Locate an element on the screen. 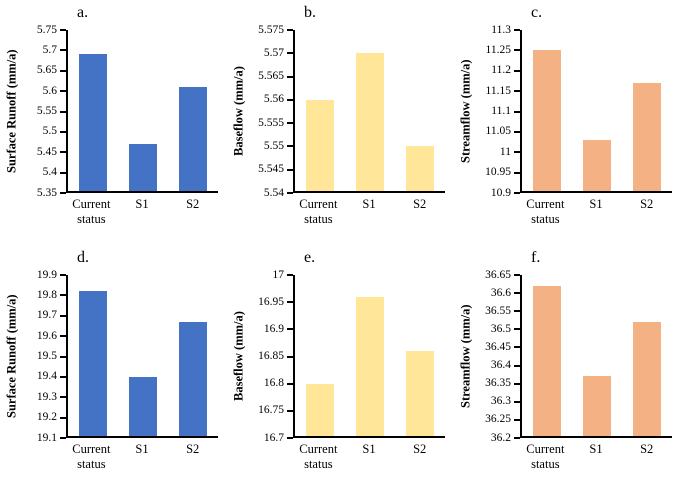 The image size is (680, 489). y-tick-label: 5.5 is located at coordinates (49, 131).